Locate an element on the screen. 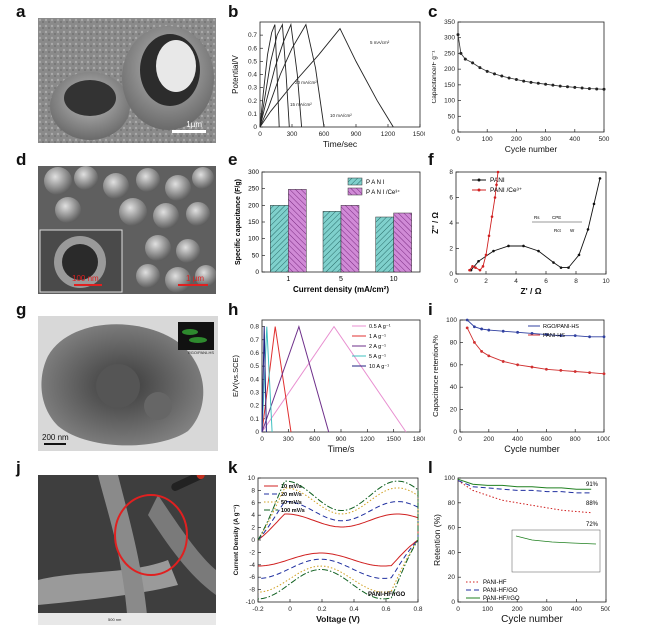  y-tick-label: 250 is located at coordinates (449, 53).